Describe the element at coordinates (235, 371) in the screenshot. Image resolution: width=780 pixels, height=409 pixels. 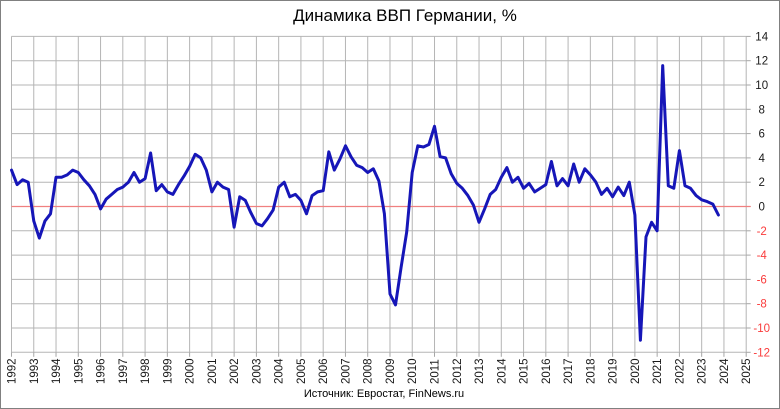
I see `x-tick-label: 2002` at that location.